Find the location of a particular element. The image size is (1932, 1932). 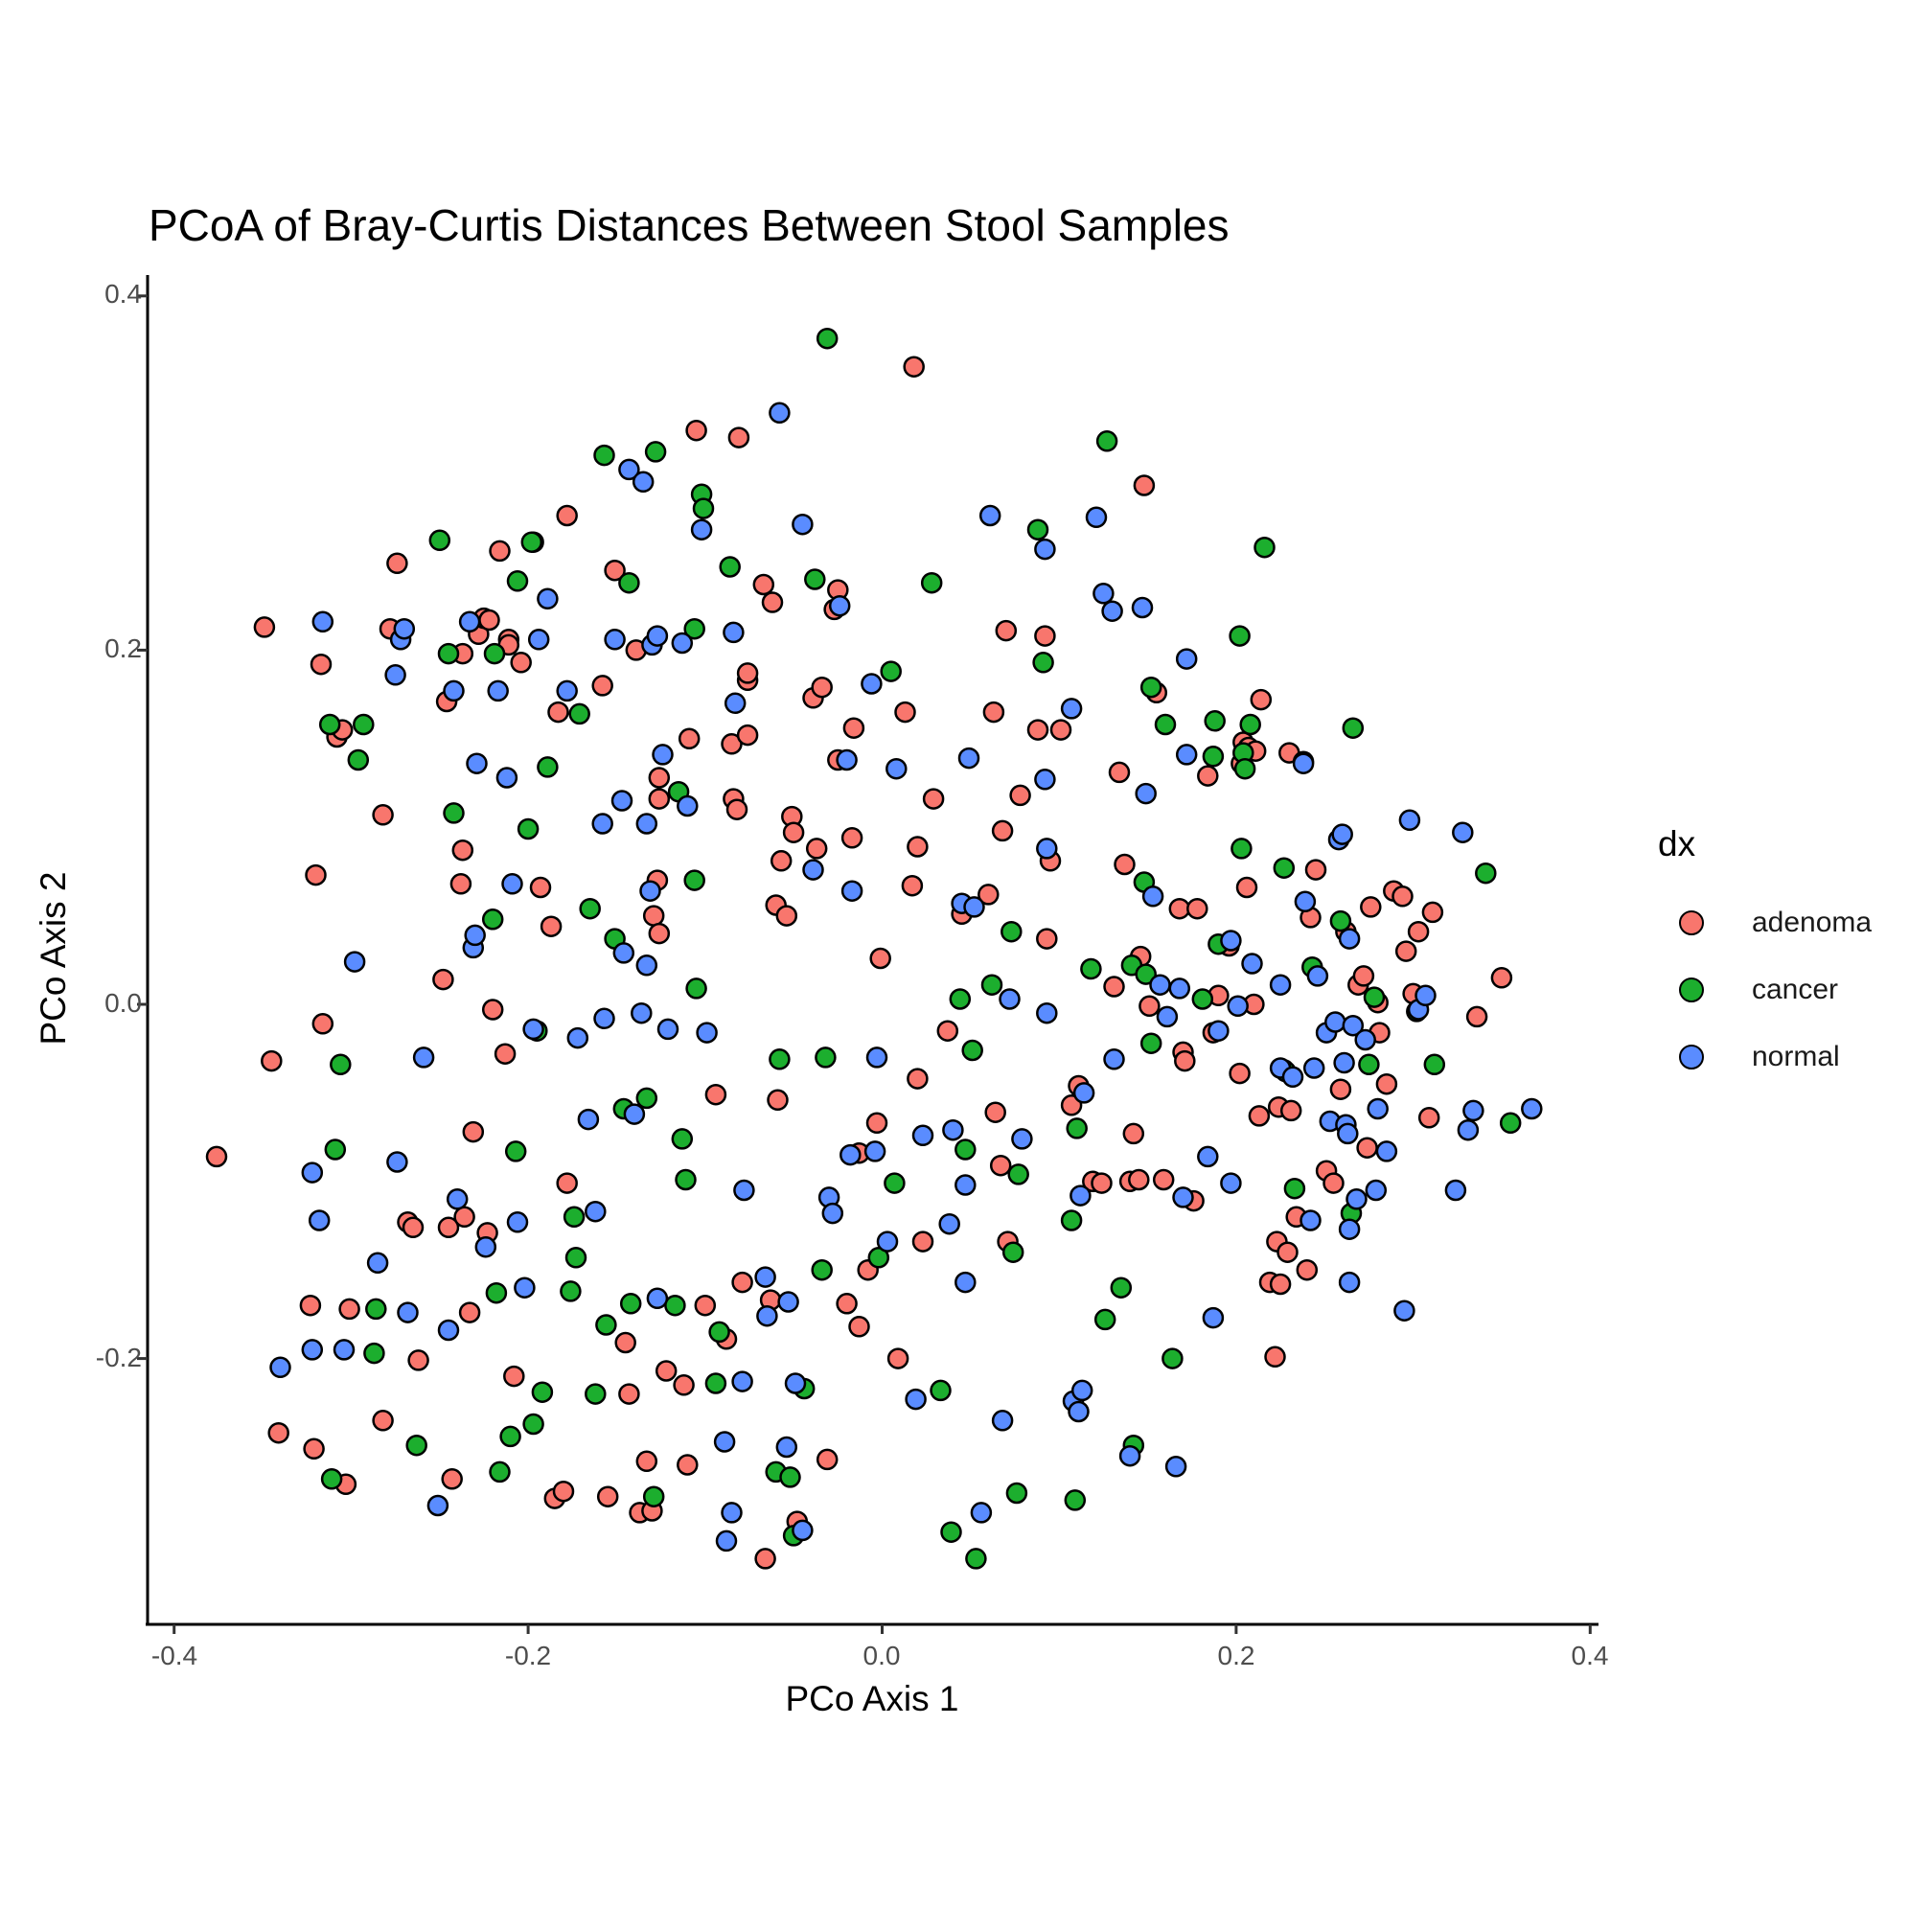

x-tick-label: -0.2 is located at coordinates (528, 1655).